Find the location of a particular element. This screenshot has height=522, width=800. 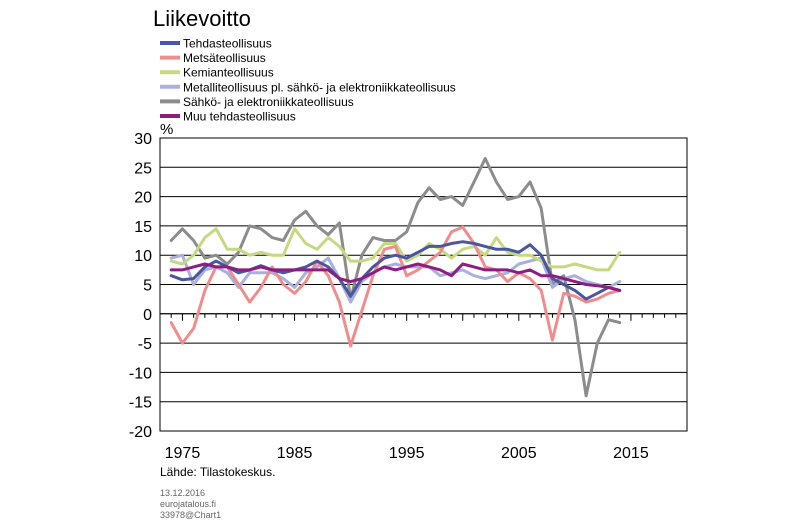

x-tick-label: 1975 is located at coordinates (183, 453).